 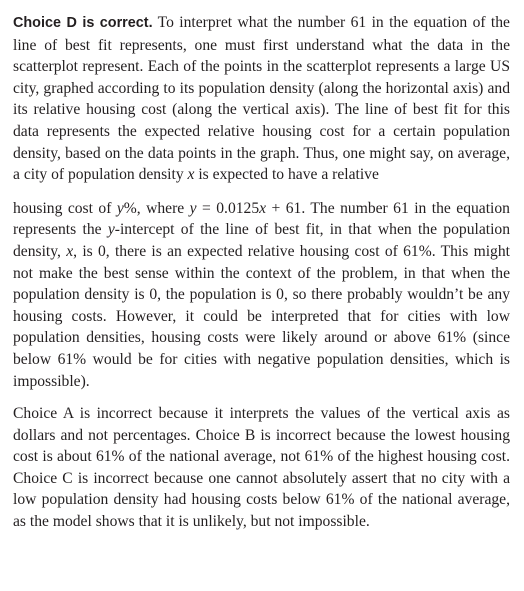 What do you see at coordinates (286, 175) in the screenshot?
I see `paragraph-text: is expected to have a relative` at bounding box center [286, 175].